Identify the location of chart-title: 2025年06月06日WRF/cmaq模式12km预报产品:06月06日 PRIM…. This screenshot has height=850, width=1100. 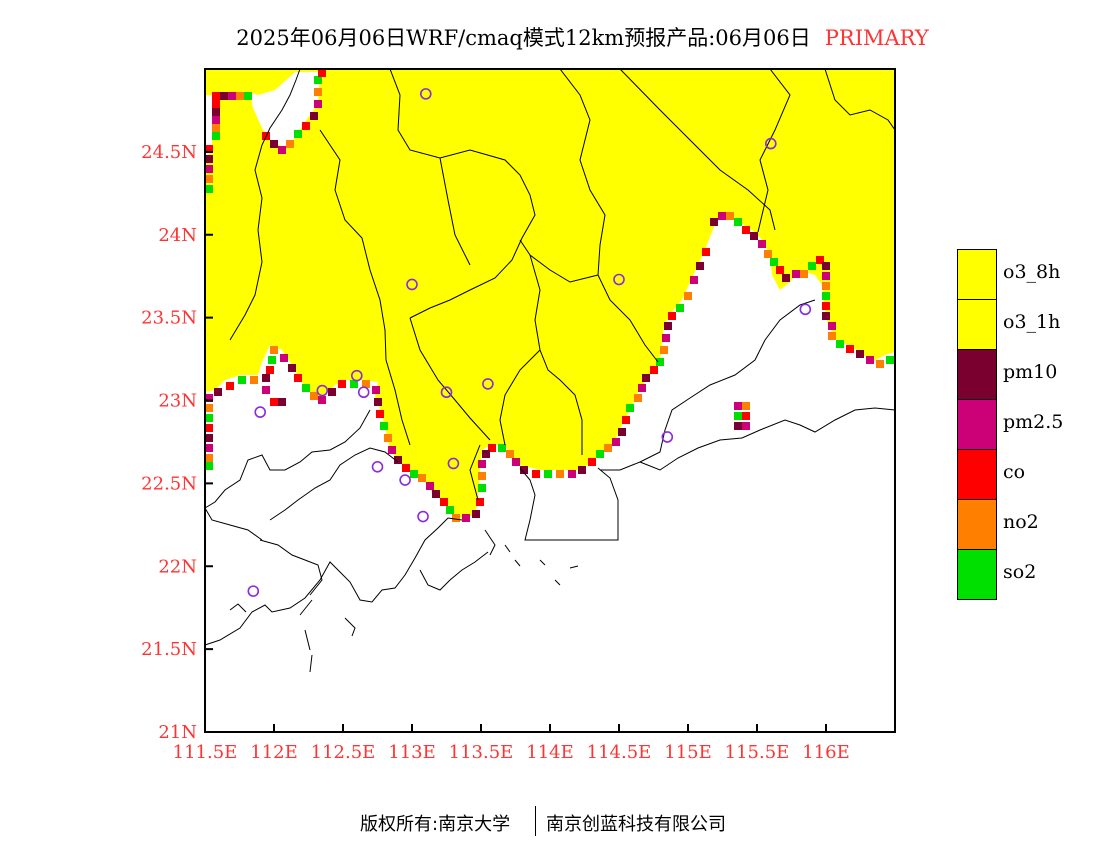
(550, 37).